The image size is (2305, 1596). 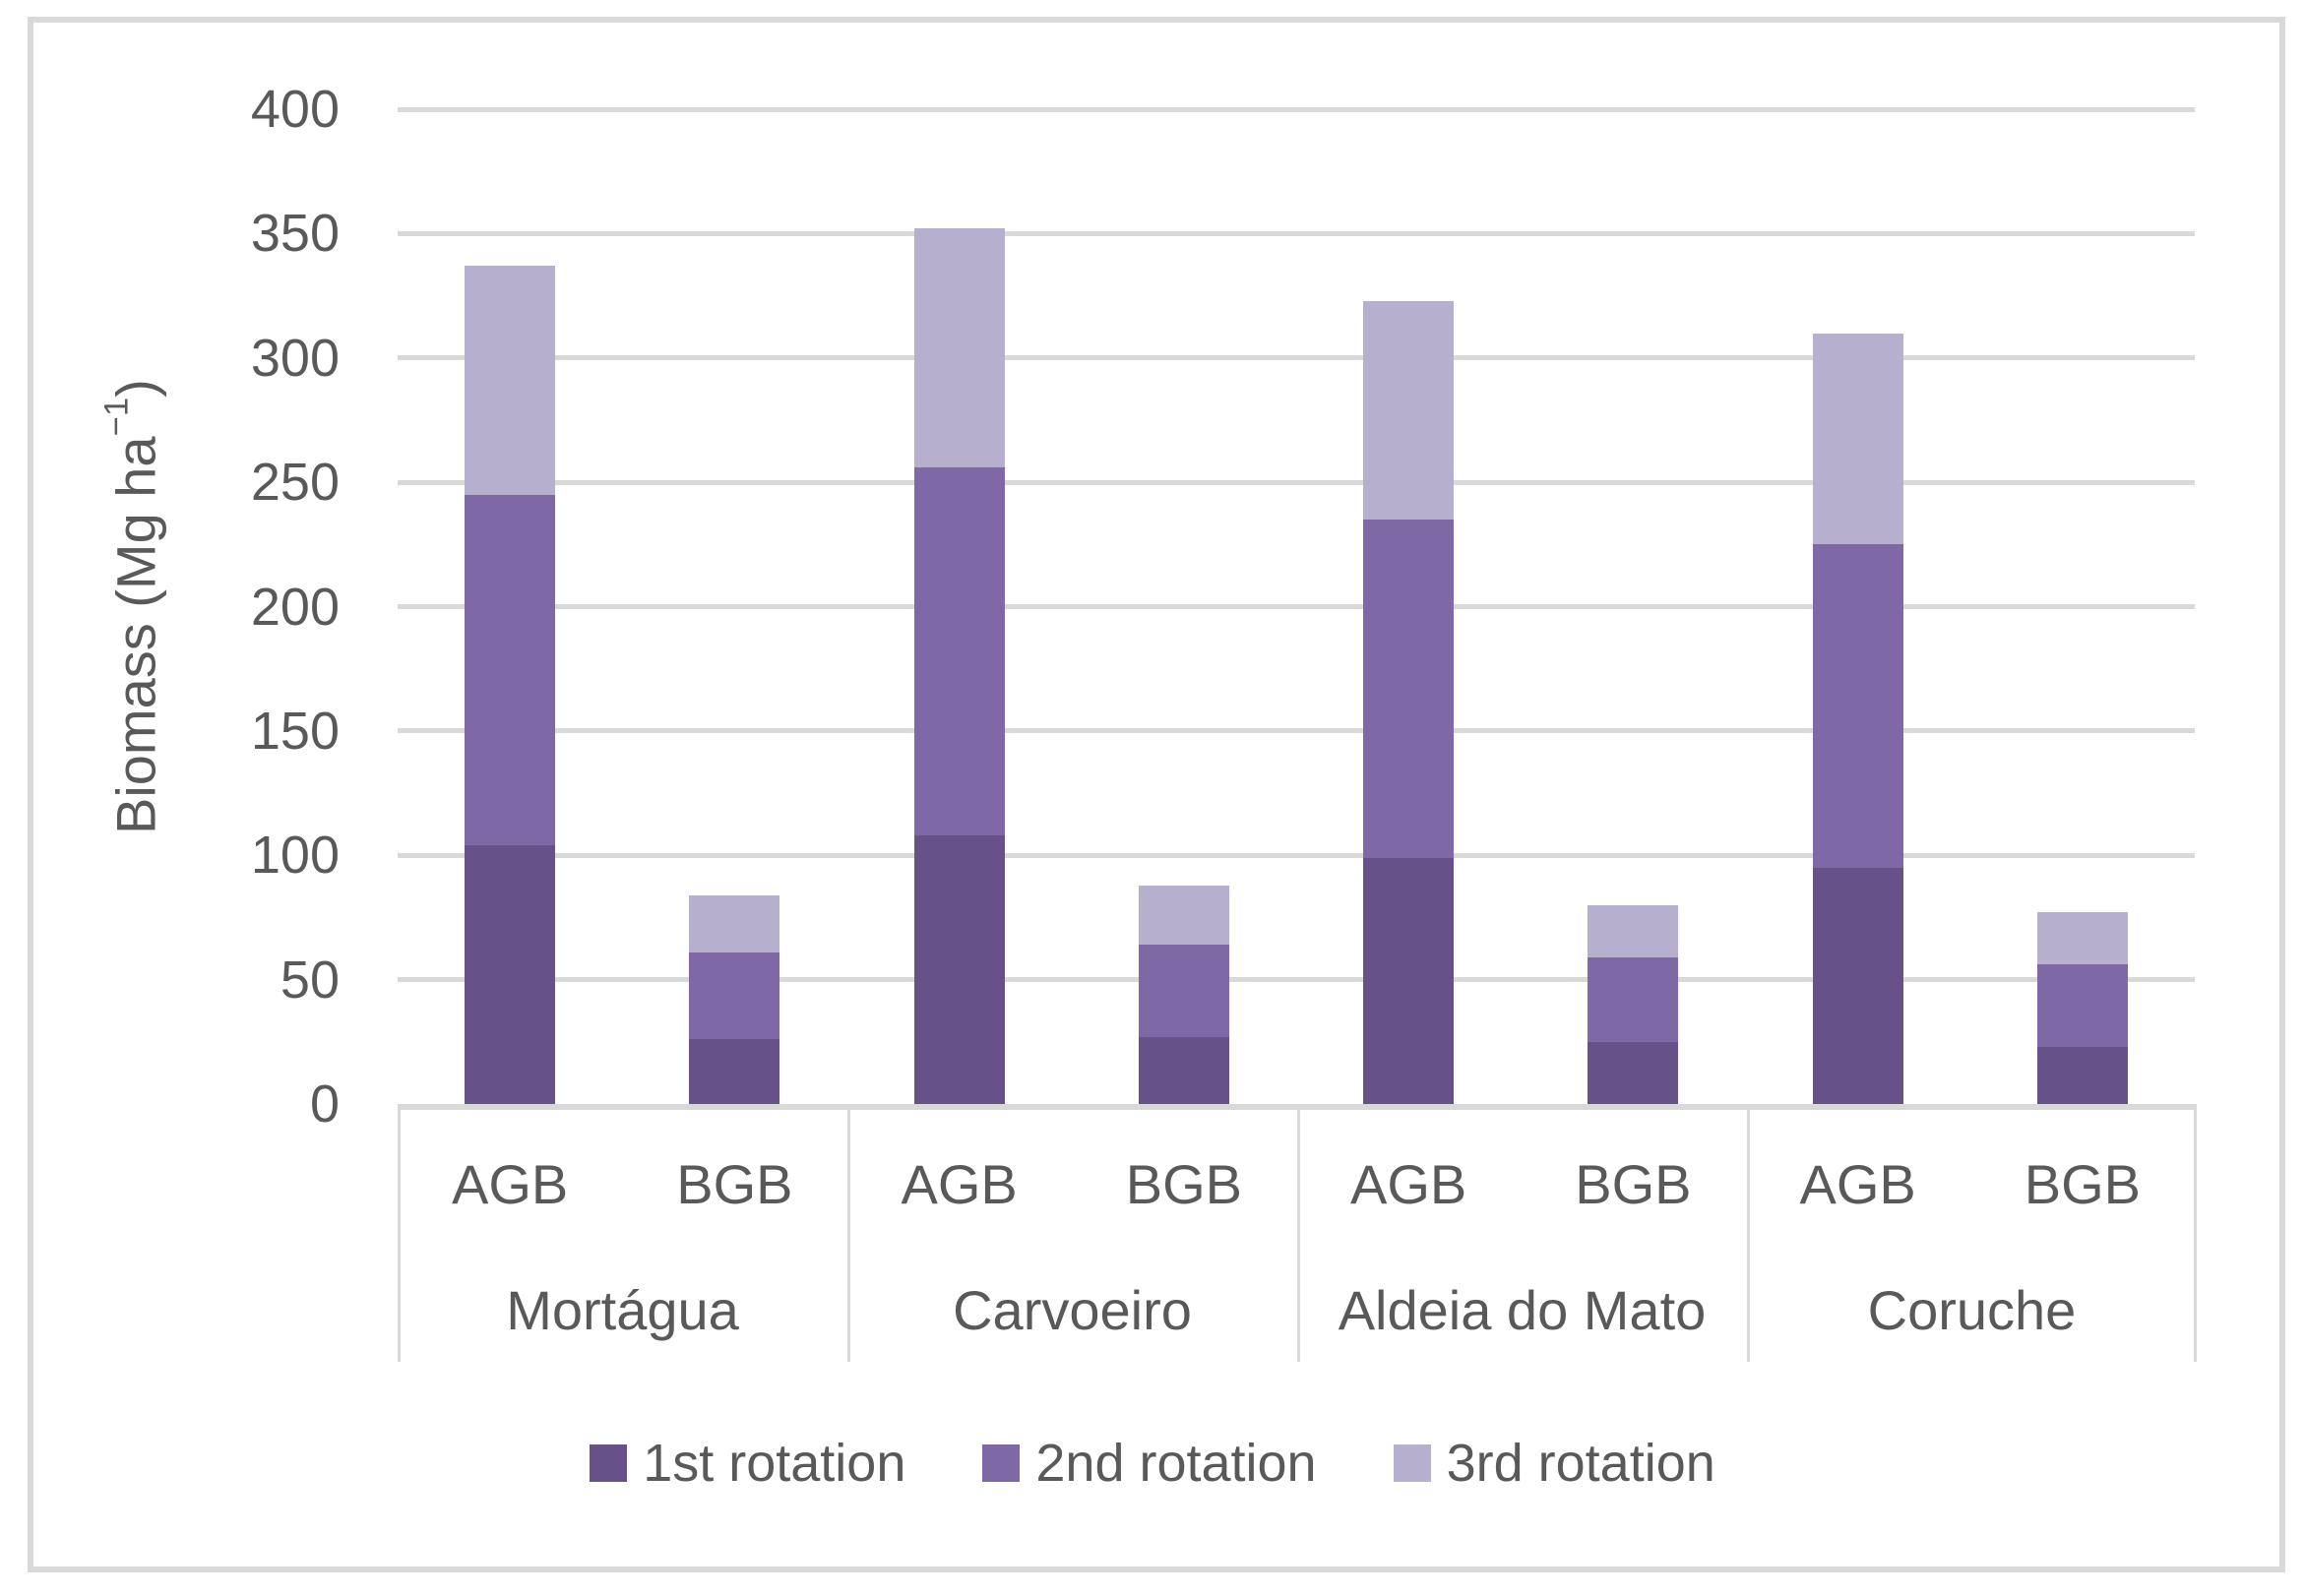 What do you see at coordinates (2082, 1183) in the screenshot?
I see `axis-group-label-coruche-bgb: BGB` at bounding box center [2082, 1183].